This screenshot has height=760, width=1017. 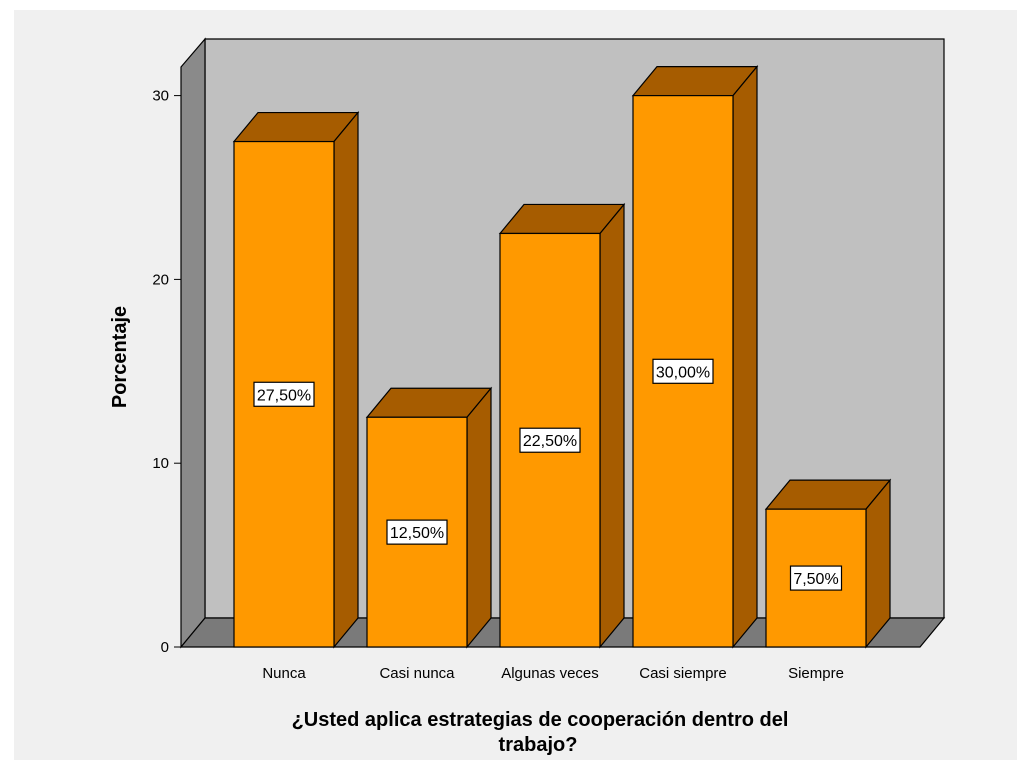 What do you see at coordinates (120, 357) in the screenshot?
I see `y-axis-title: Porcentaje` at bounding box center [120, 357].